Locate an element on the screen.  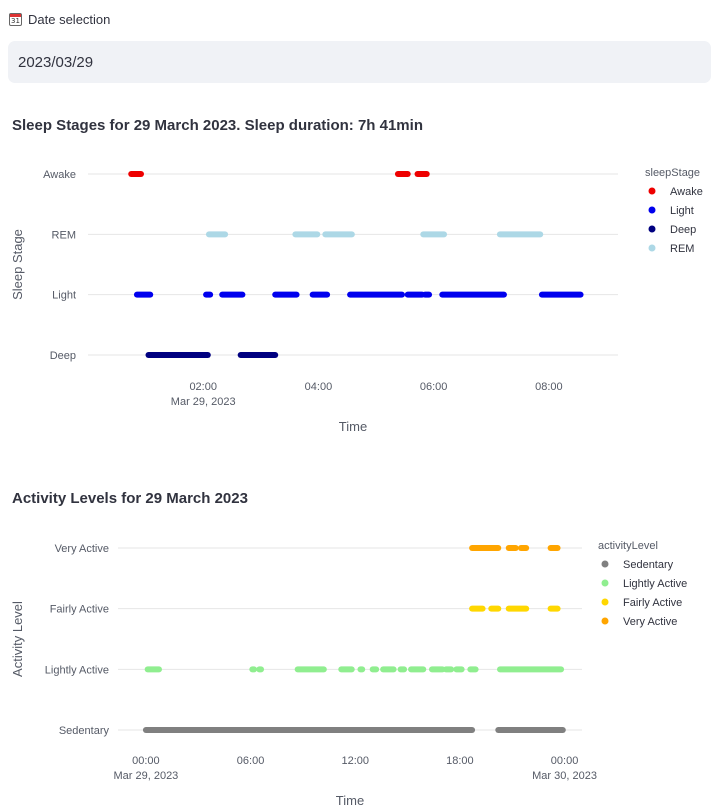
activity-x-tick-1: 06:00 is located at coordinates (251, 761).